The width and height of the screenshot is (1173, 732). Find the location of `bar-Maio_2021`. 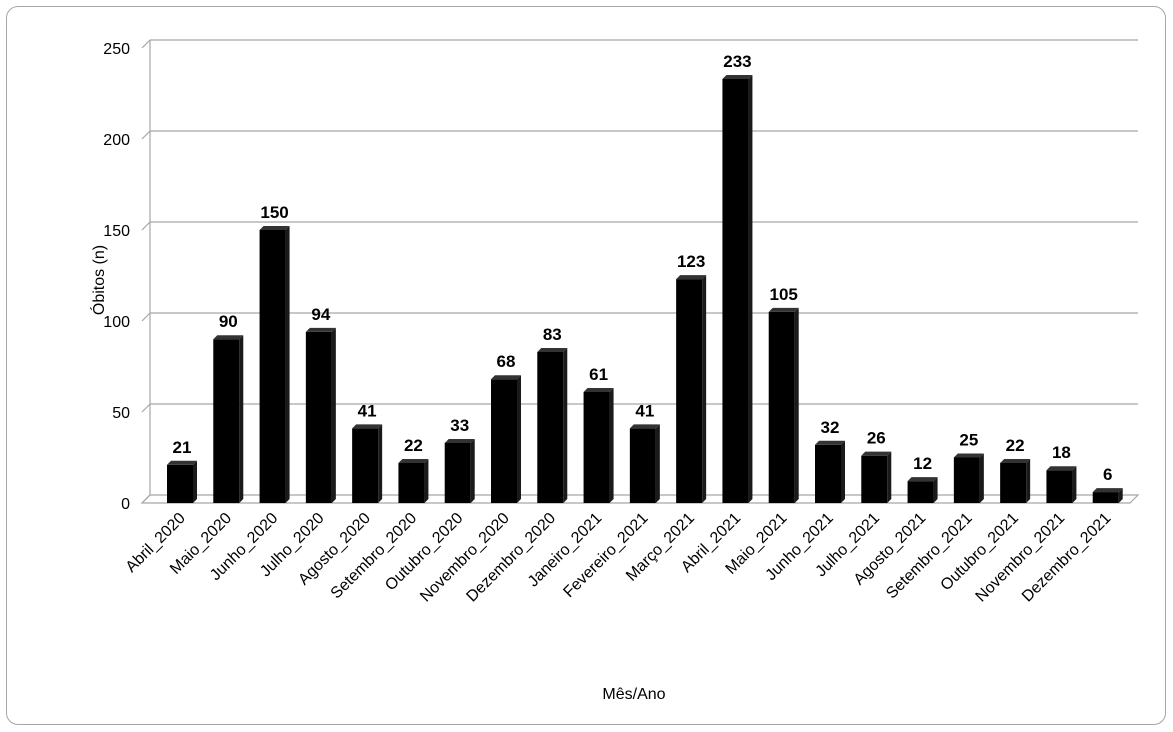

bar-Maio_2021 is located at coordinates (783, 405).